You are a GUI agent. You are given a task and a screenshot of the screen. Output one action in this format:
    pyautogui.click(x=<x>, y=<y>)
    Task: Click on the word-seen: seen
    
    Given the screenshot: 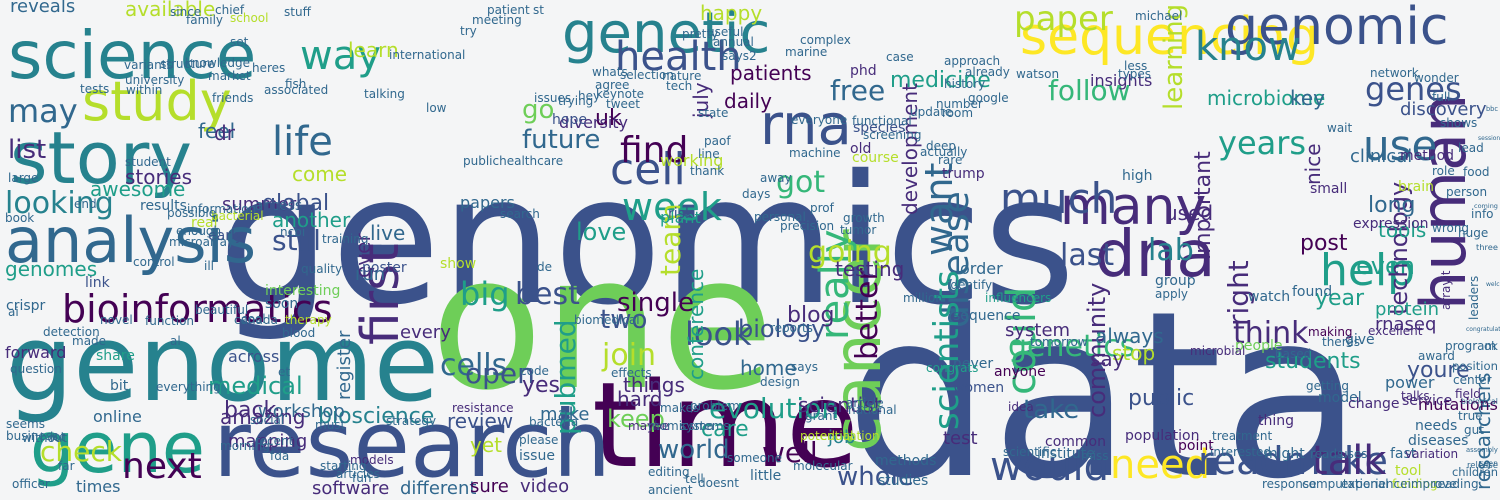 What is the action you would take?
    pyautogui.click(x=1489, y=463)
    